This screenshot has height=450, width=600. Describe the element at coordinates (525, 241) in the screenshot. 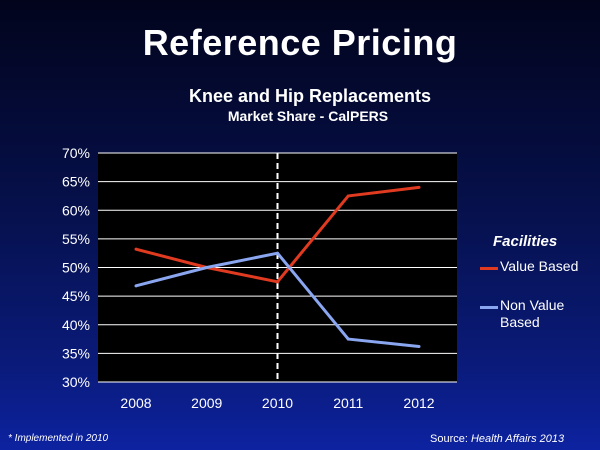

I see `legend-title: Facilities` at that location.